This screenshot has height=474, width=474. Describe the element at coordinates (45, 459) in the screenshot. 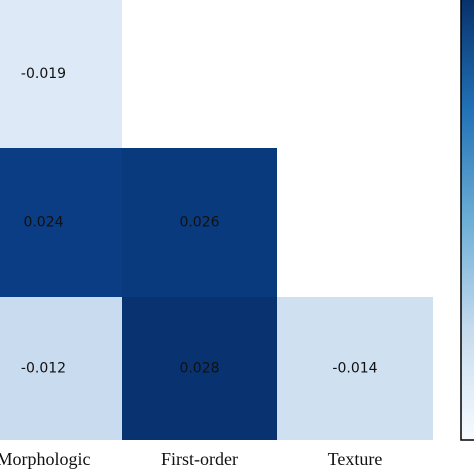

I see `x-tick-label: Morphologic` at that location.